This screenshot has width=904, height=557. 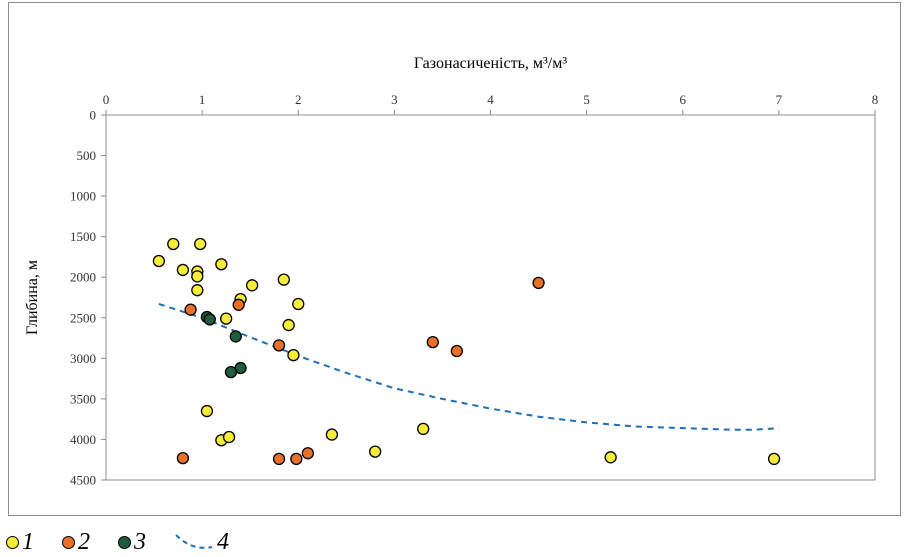 I want to click on x-tick-label: 0, so click(x=106, y=99).